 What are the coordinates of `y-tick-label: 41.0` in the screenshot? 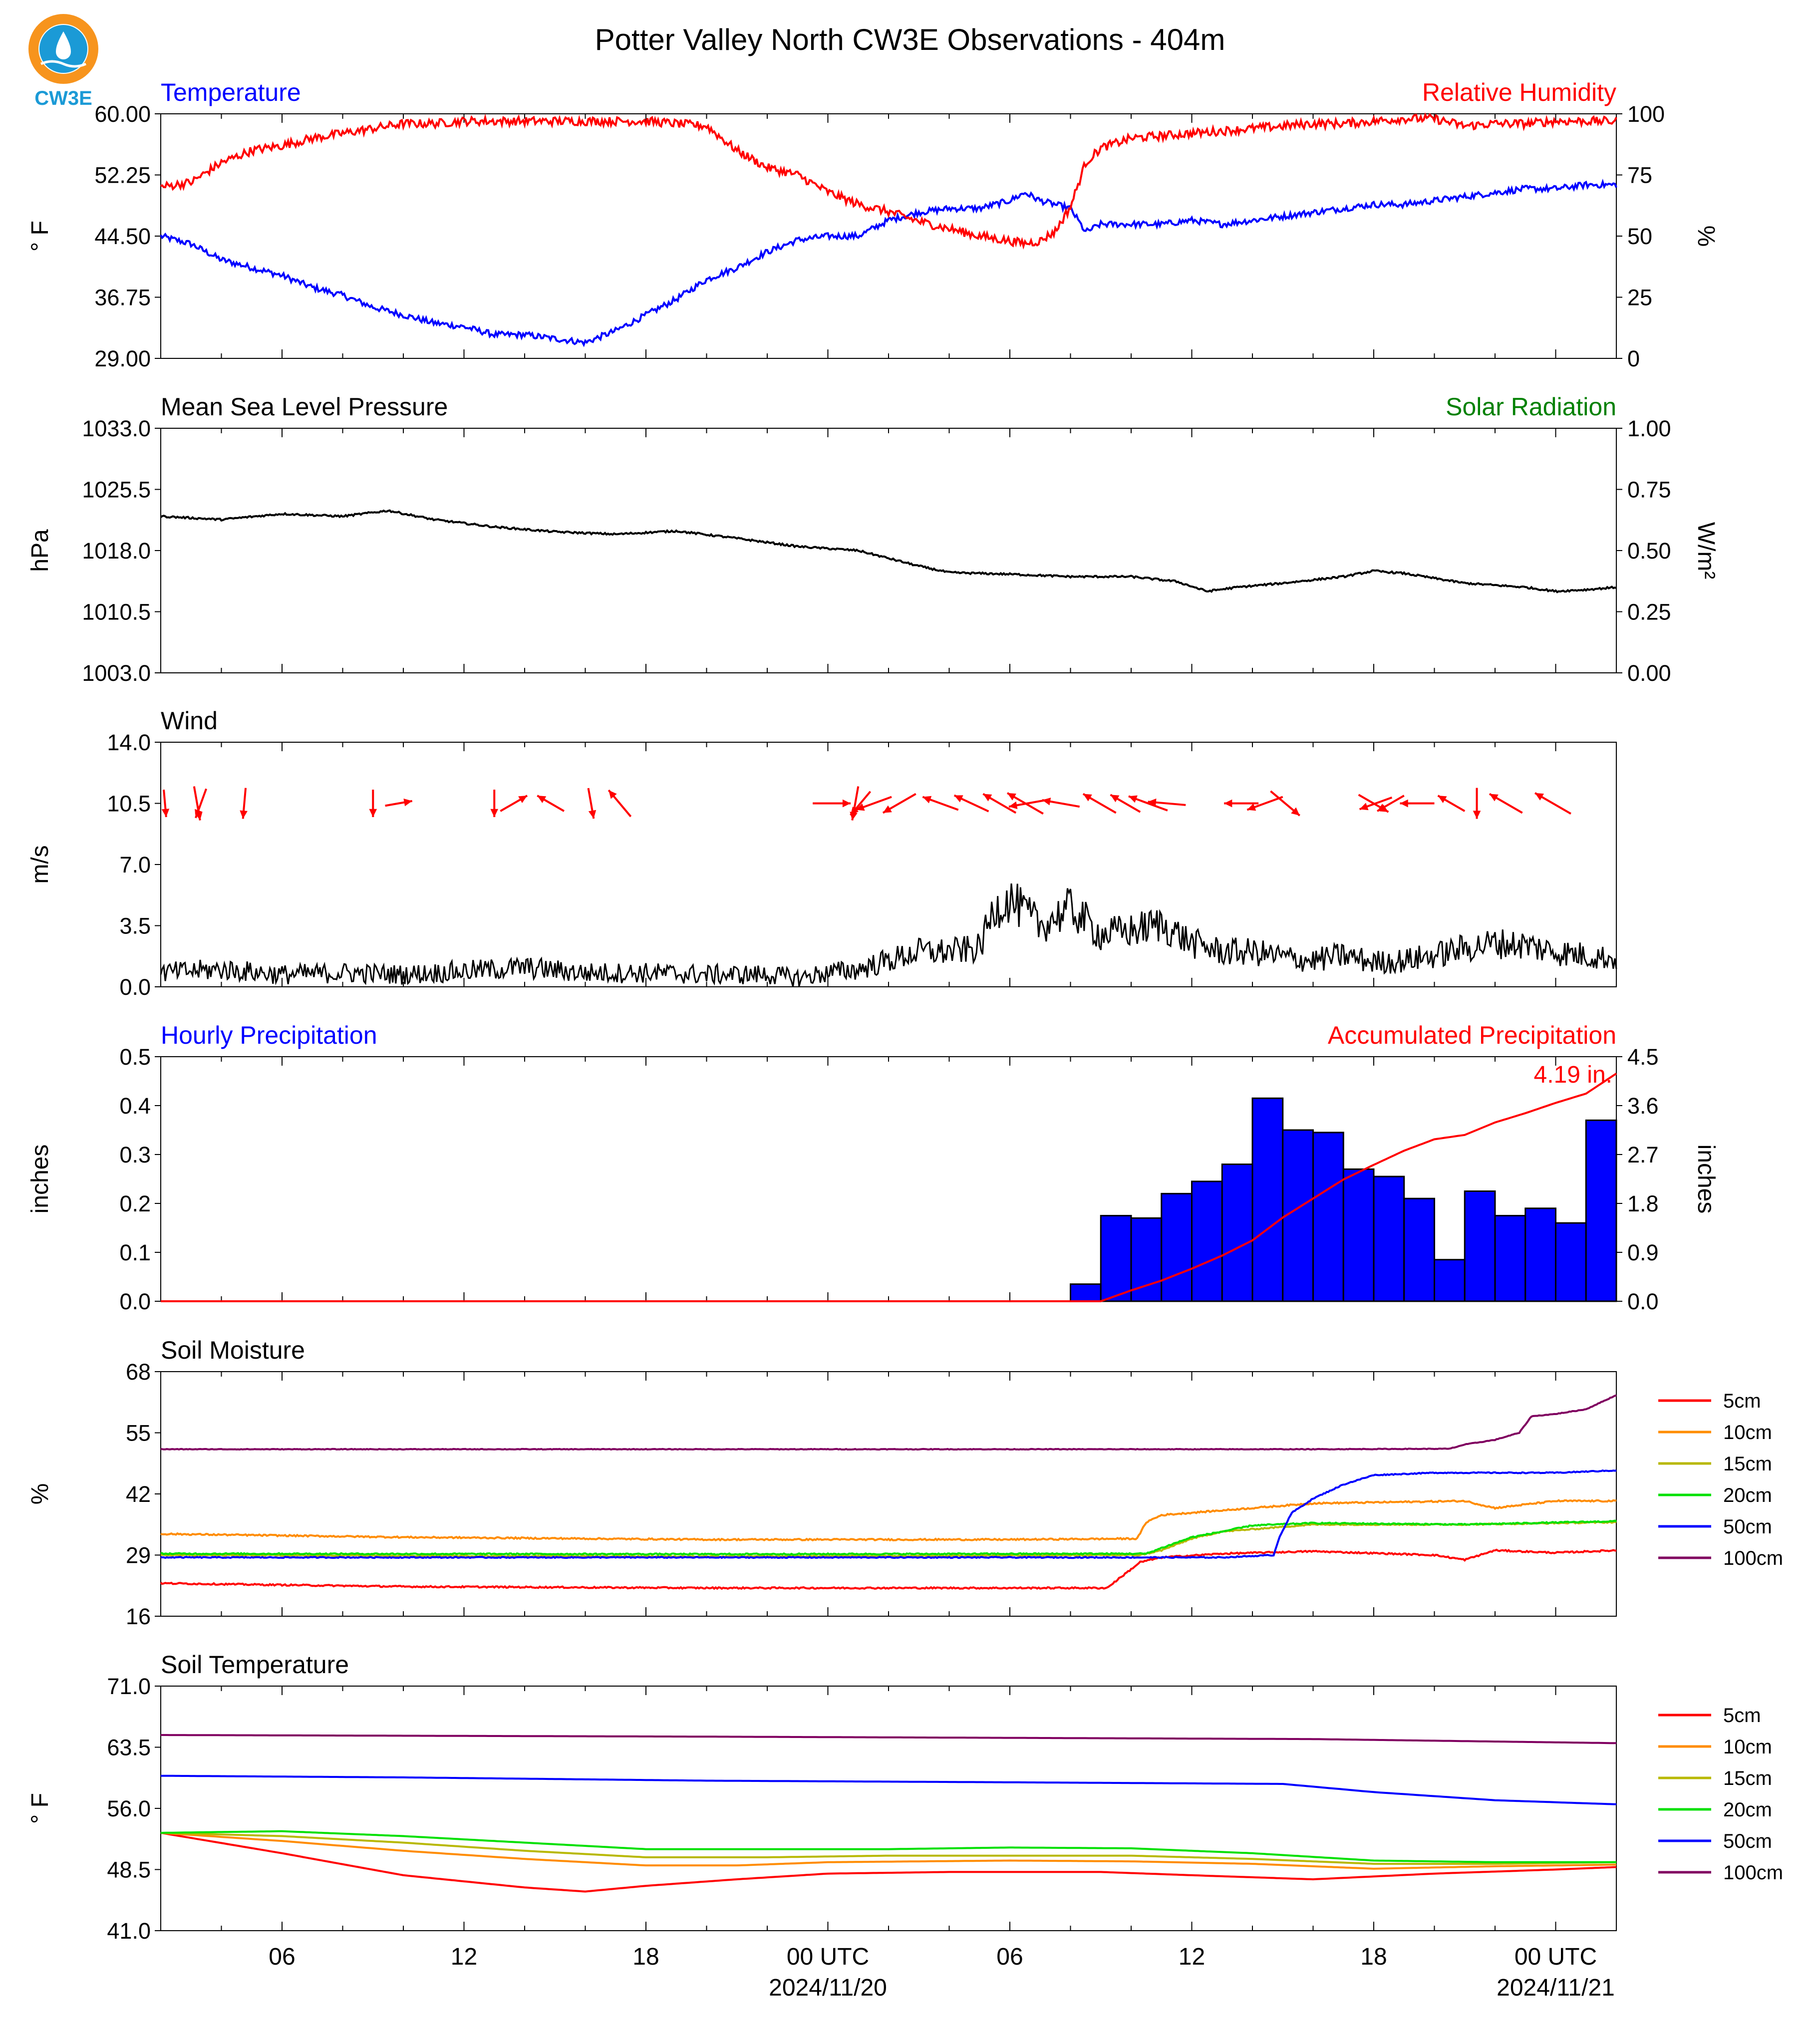 It's located at (129, 1931).